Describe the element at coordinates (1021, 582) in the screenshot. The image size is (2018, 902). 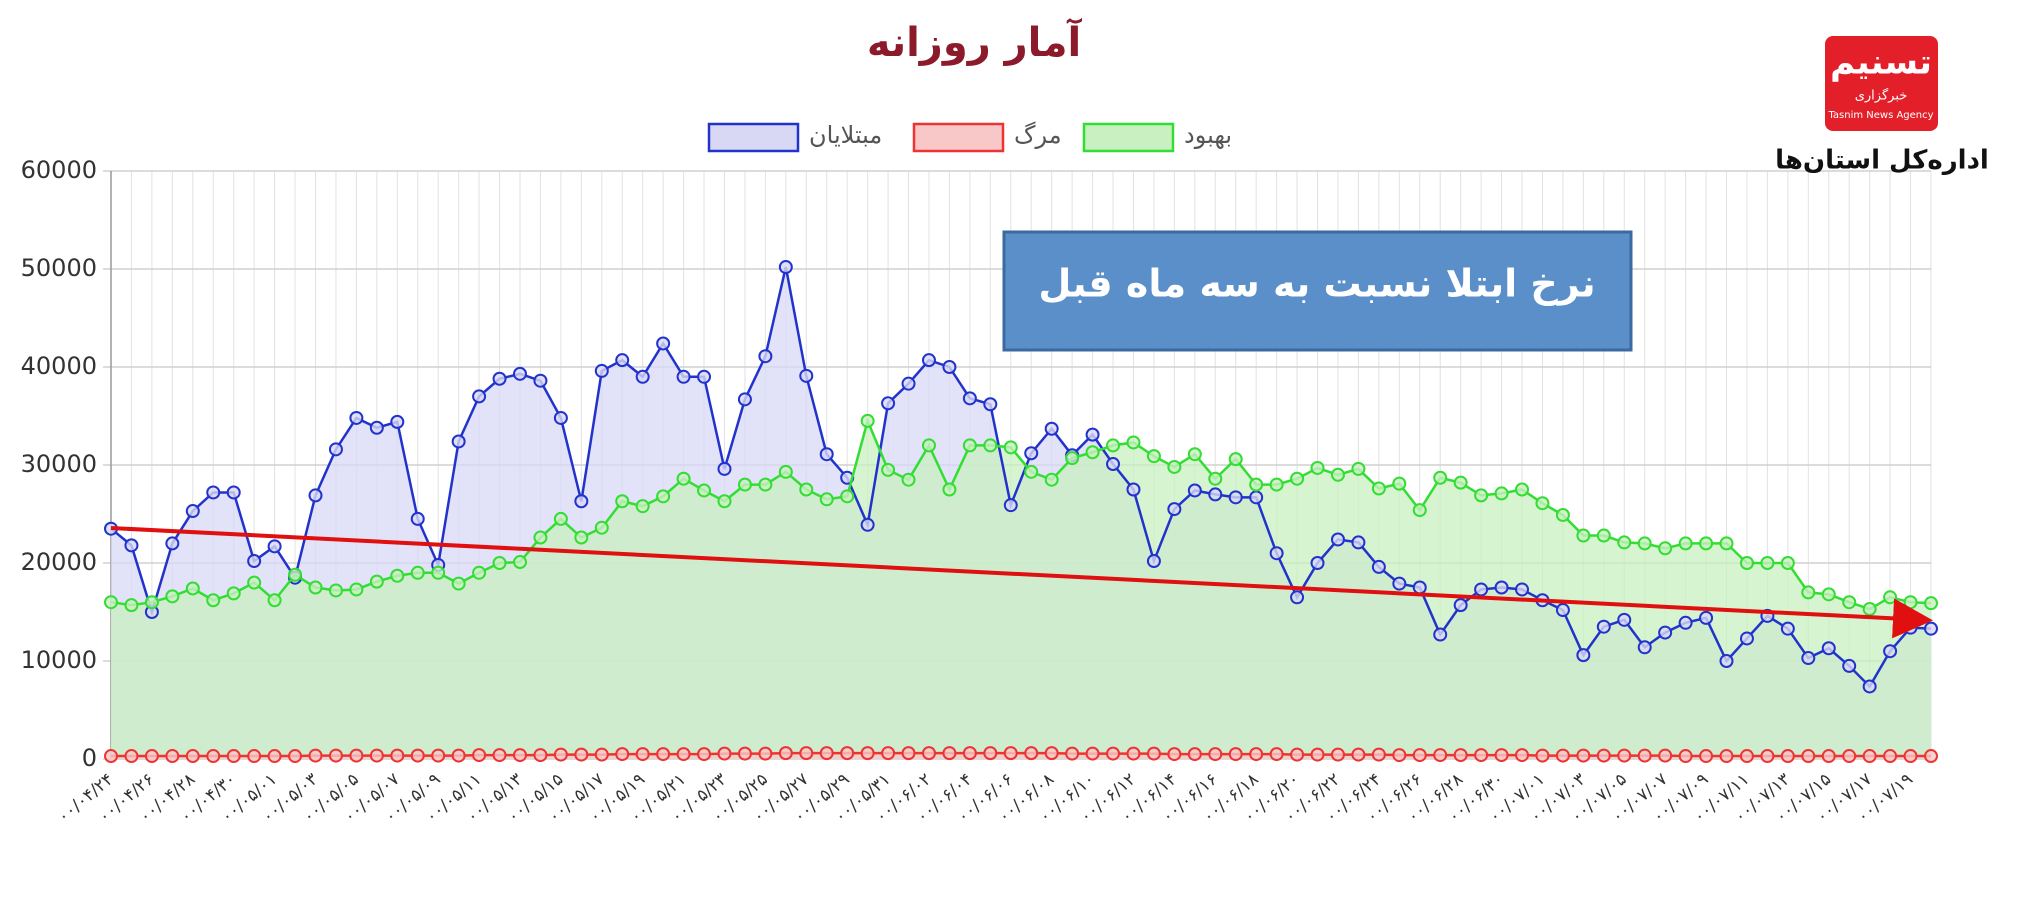
I see `trend-arrow` at that location.